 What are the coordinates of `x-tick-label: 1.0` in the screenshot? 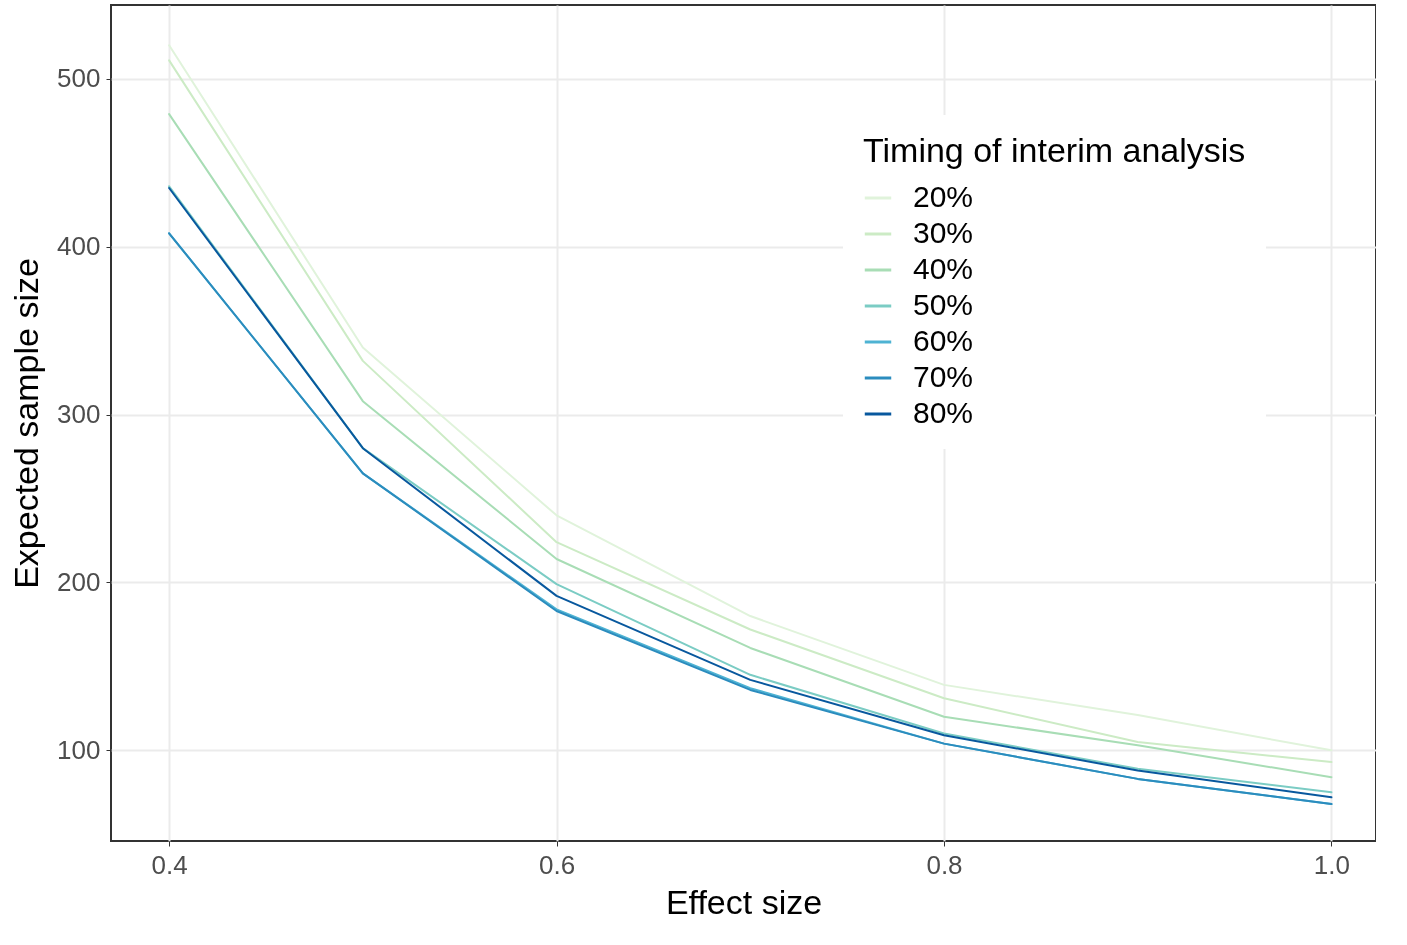 It's located at (1332, 864).